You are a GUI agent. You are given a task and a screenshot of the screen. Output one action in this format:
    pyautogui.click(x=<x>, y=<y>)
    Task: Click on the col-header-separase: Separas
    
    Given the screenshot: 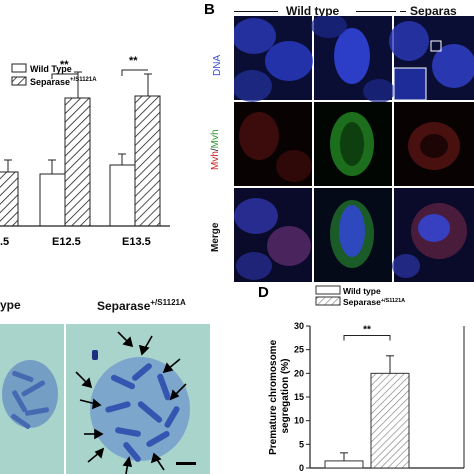 What is the action you would take?
    pyautogui.click(x=433, y=11)
    